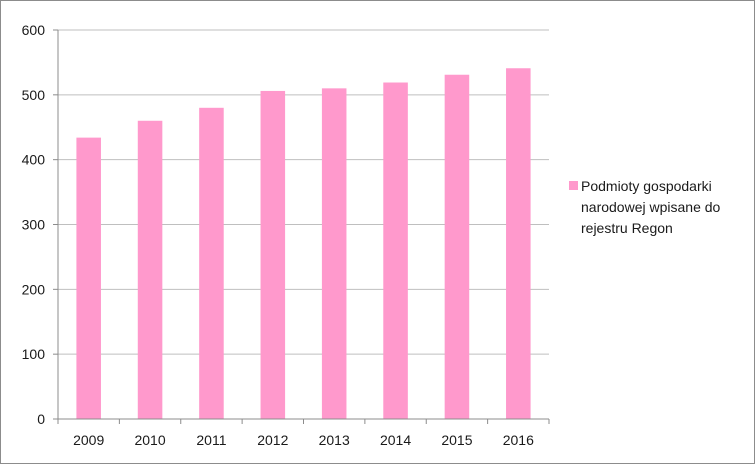 The width and height of the screenshot is (755, 468). I want to click on y-tick-label: 0, so click(41, 419).